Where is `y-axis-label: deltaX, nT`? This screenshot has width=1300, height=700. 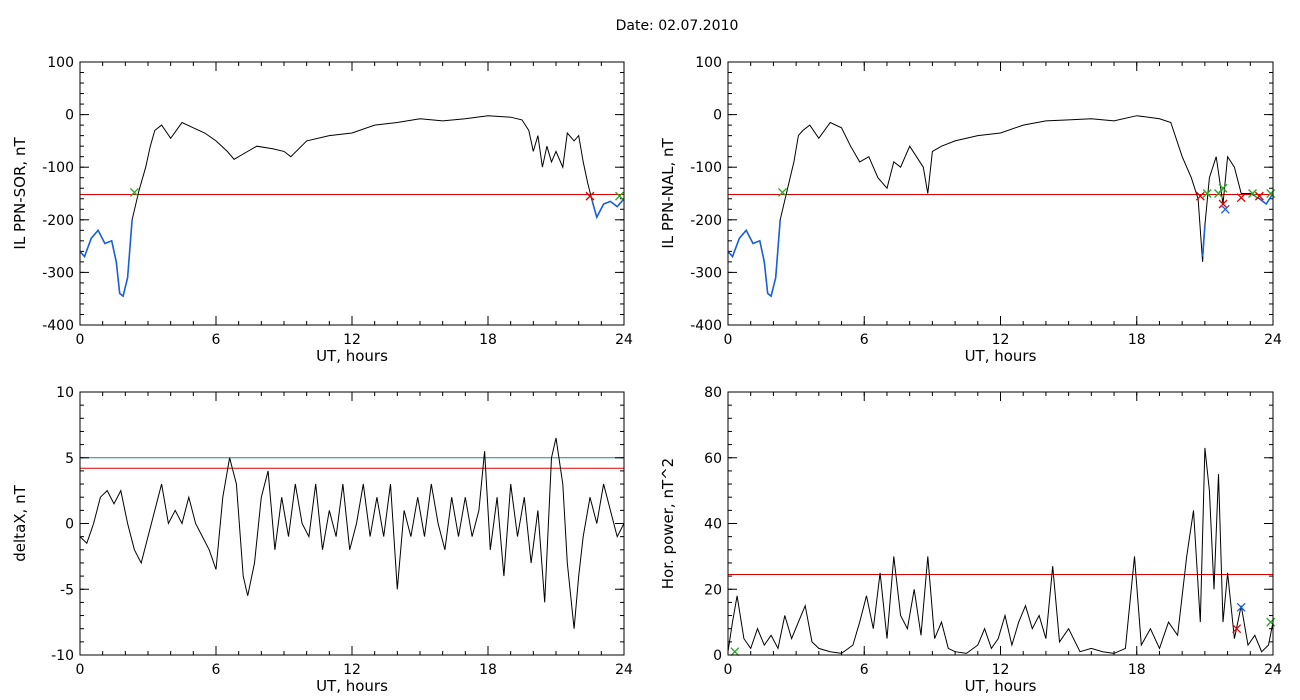
y-axis-label: deltaX, nT is located at coordinates (20, 522).